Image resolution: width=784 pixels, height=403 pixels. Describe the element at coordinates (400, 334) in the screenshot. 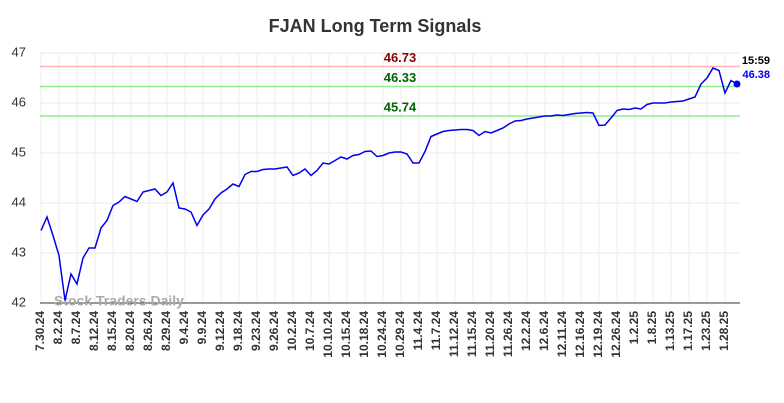

I see `x-tick-label: 10.29.24` at that location.